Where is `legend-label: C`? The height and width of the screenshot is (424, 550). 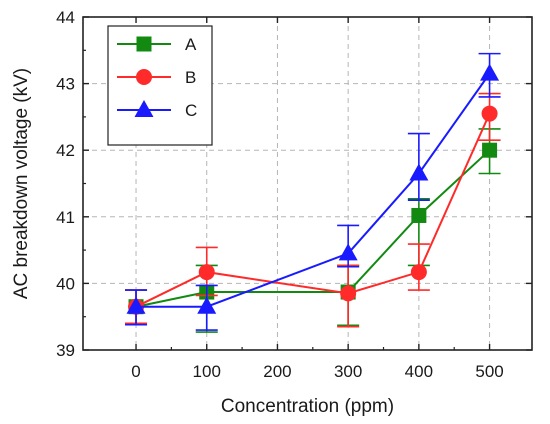 legend-label: C is located at coordinates (191, 110).